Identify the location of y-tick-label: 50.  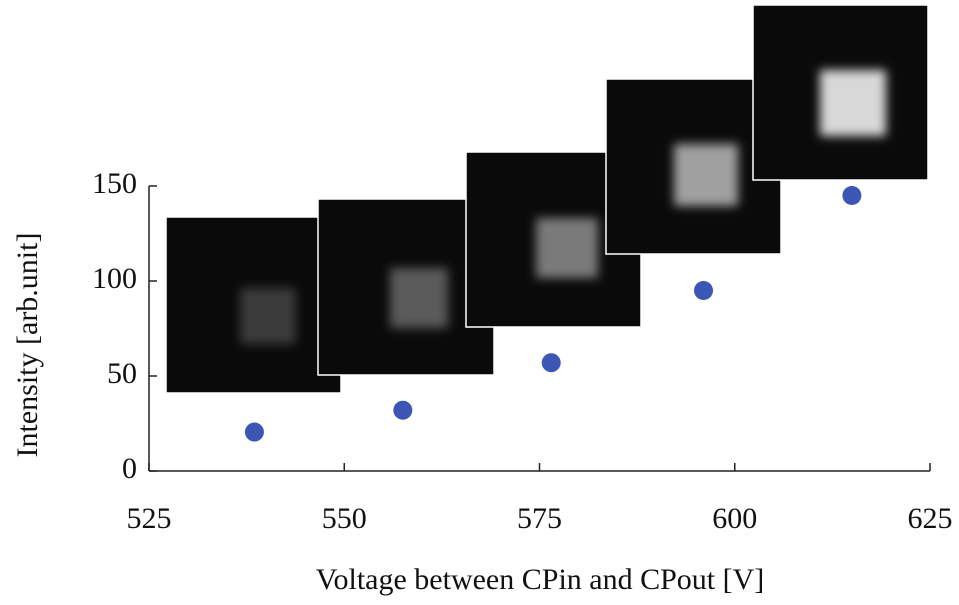
(122, 373).